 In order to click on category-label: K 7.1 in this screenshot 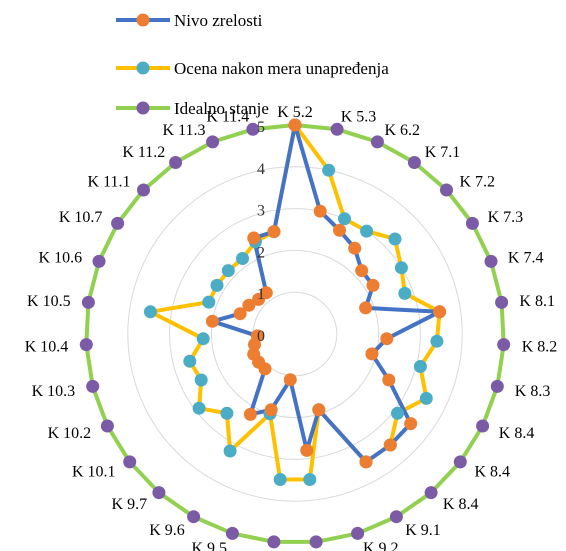, I will do `click(443, 152)`.